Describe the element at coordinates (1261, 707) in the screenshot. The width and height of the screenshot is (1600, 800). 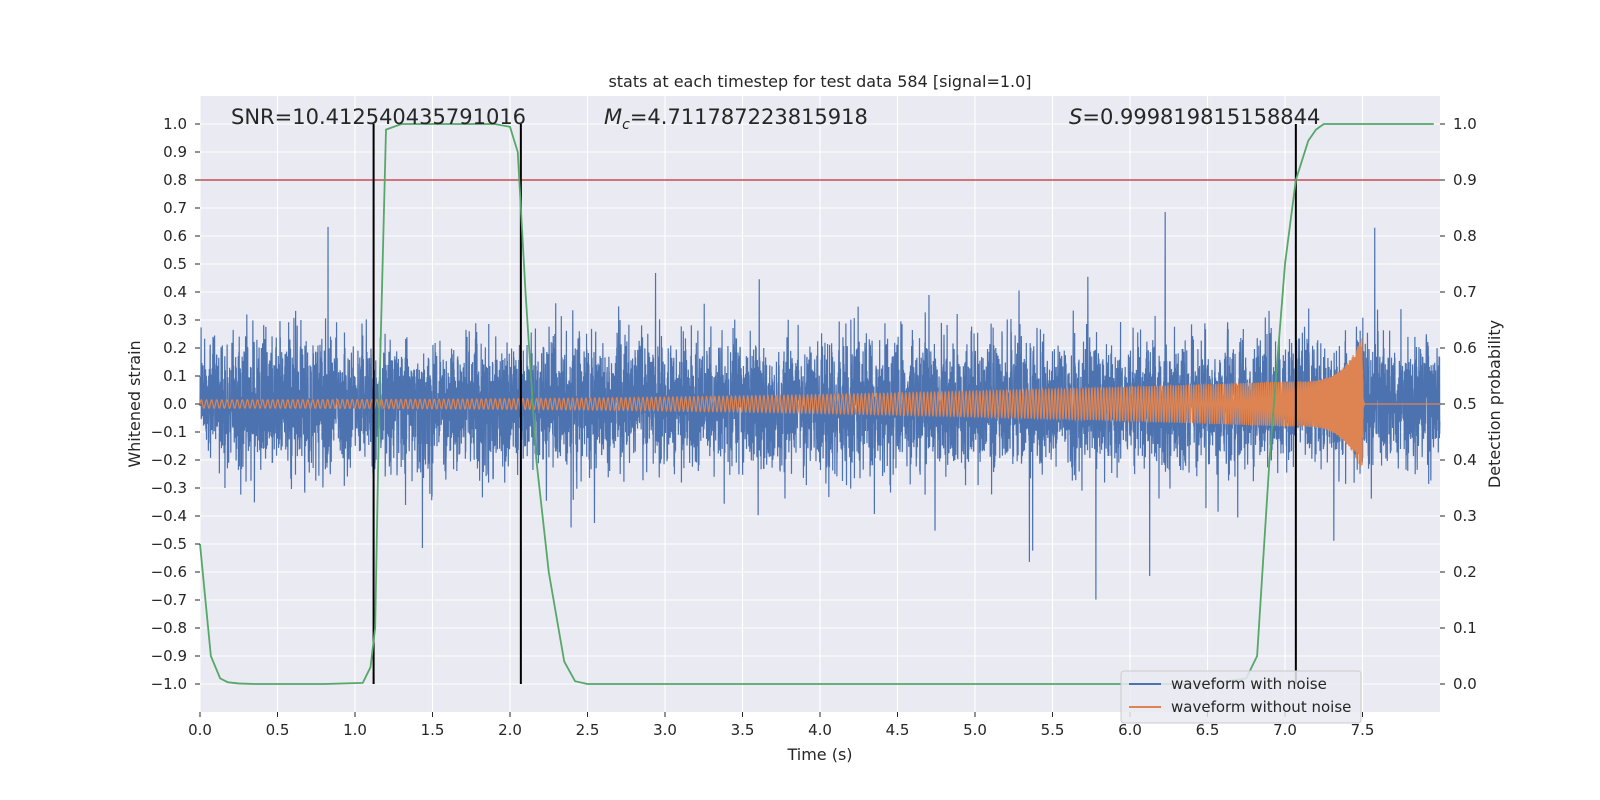
I see `legend-label-clean: waveform without noise` at that location.